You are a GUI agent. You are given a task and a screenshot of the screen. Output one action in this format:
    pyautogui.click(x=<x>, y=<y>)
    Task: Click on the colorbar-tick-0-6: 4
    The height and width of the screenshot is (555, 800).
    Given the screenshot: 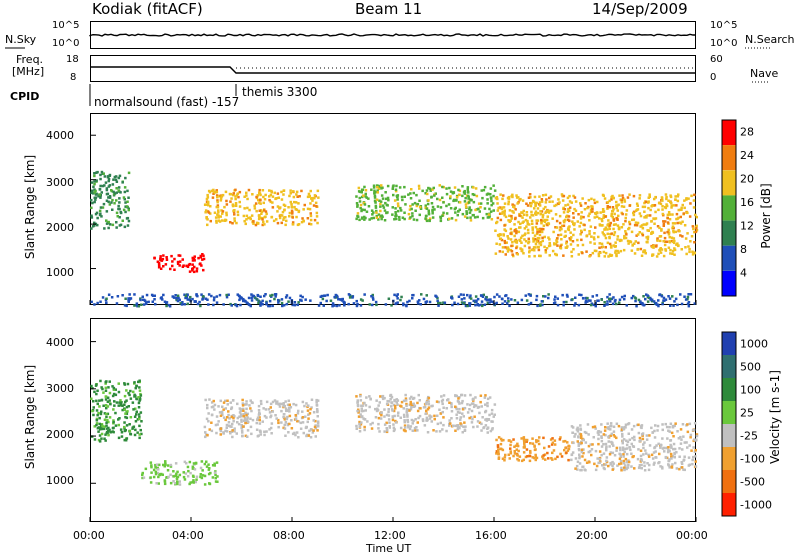 What is the action you would take?
    pyautogui.click(x=743, y=273)
    